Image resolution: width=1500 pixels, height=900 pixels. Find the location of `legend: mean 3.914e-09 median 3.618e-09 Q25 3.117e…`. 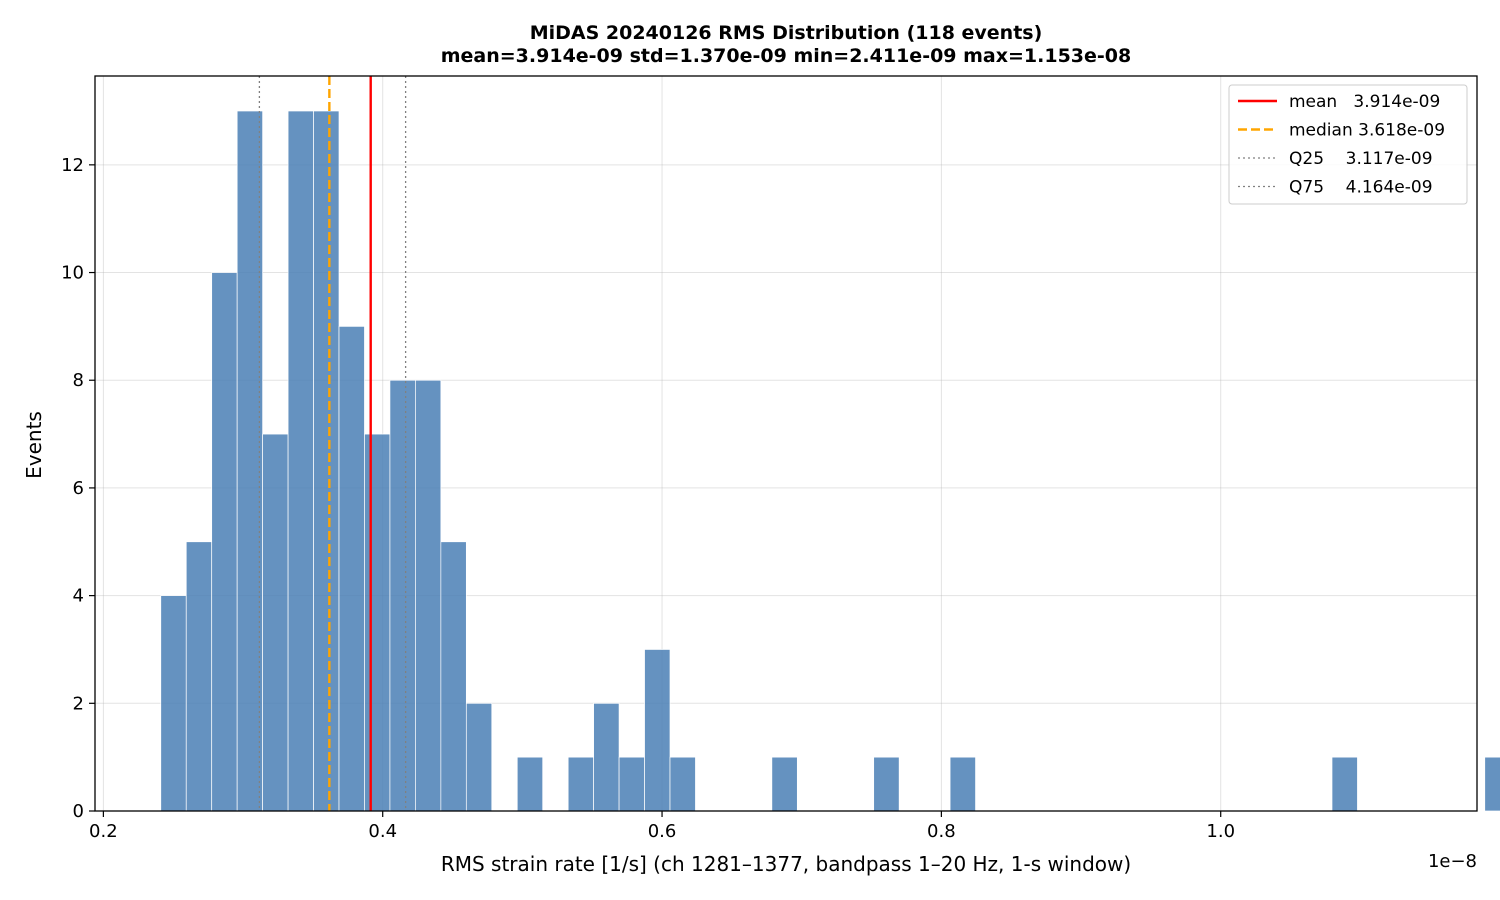

legend: mean 3.914e-09 median 3.618e-09 Q25 3.117e… is located at coordinates (1348, 144).